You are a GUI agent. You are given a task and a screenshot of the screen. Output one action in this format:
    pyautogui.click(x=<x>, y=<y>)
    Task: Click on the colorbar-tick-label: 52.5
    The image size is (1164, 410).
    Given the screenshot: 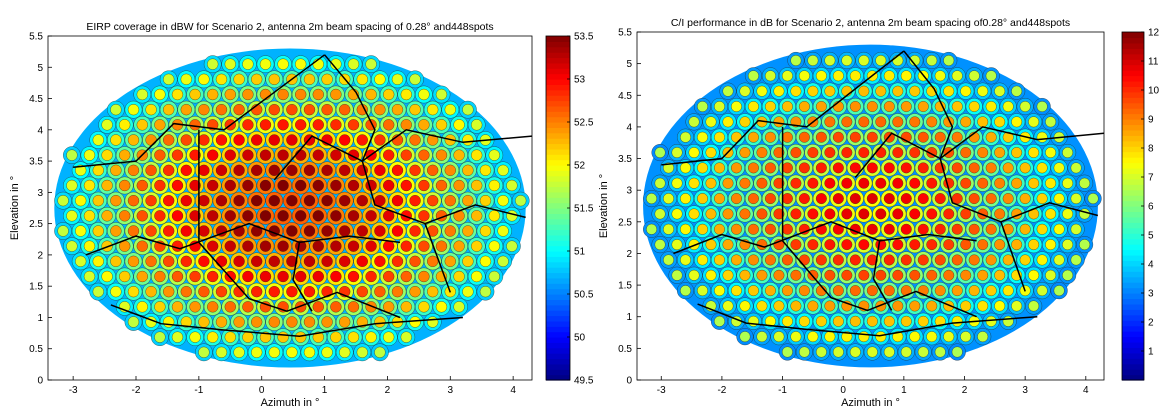 What is the action you would take?
    pyautogui.click(x=584, y=123)
    